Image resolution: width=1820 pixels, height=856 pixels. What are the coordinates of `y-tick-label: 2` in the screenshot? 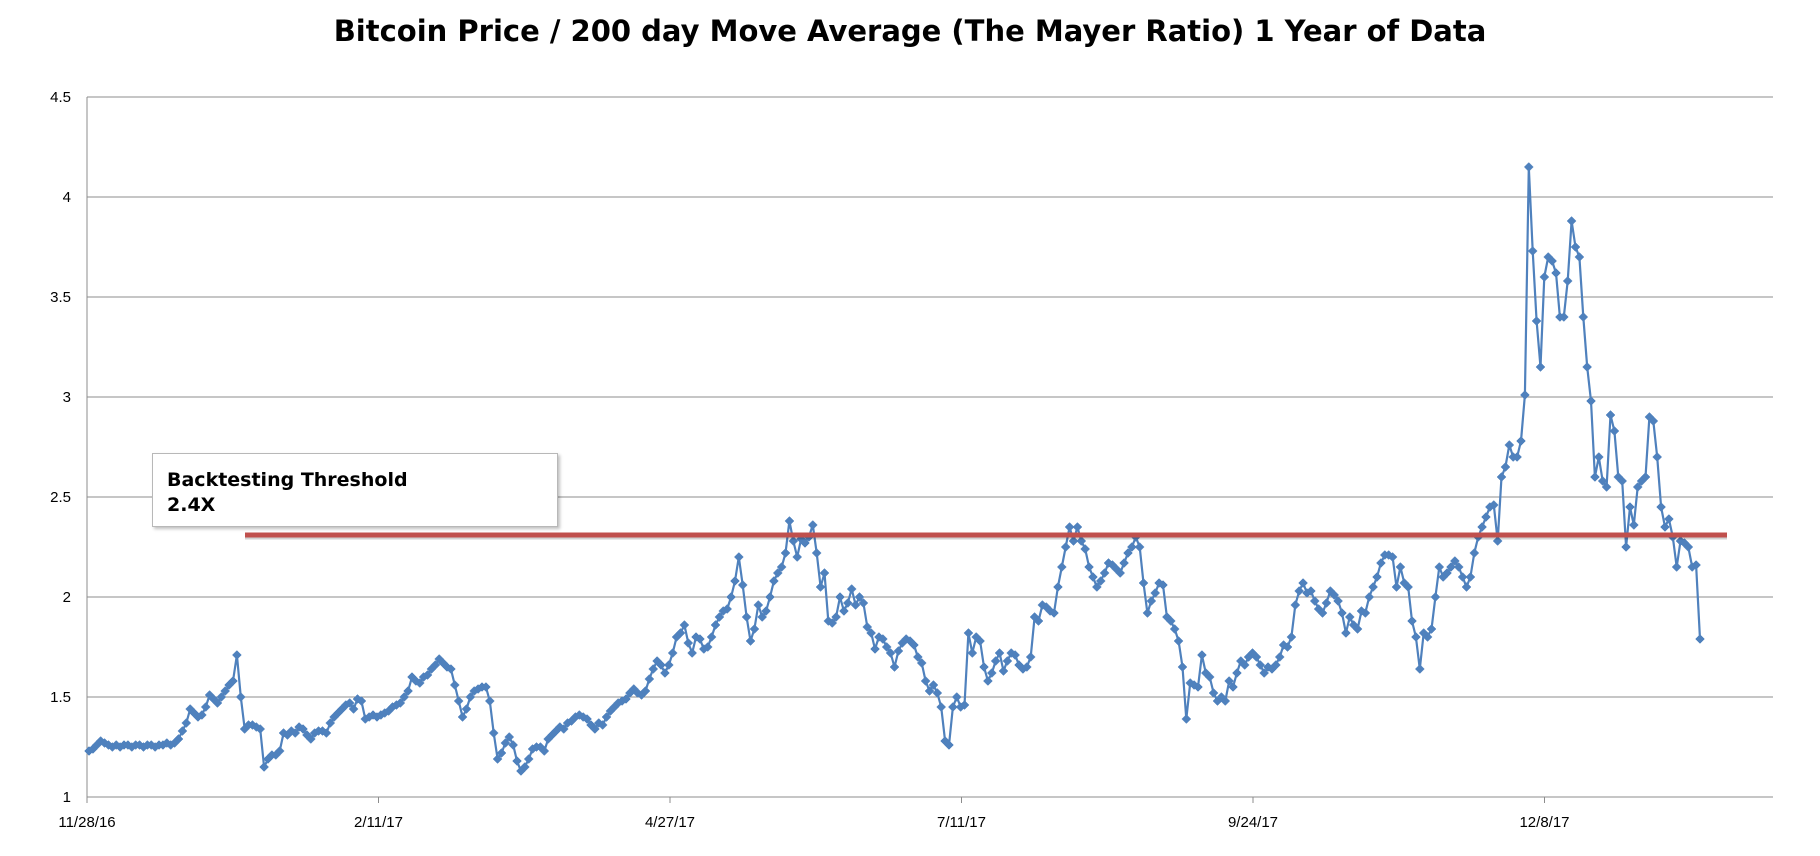 It's located at (67, 597).